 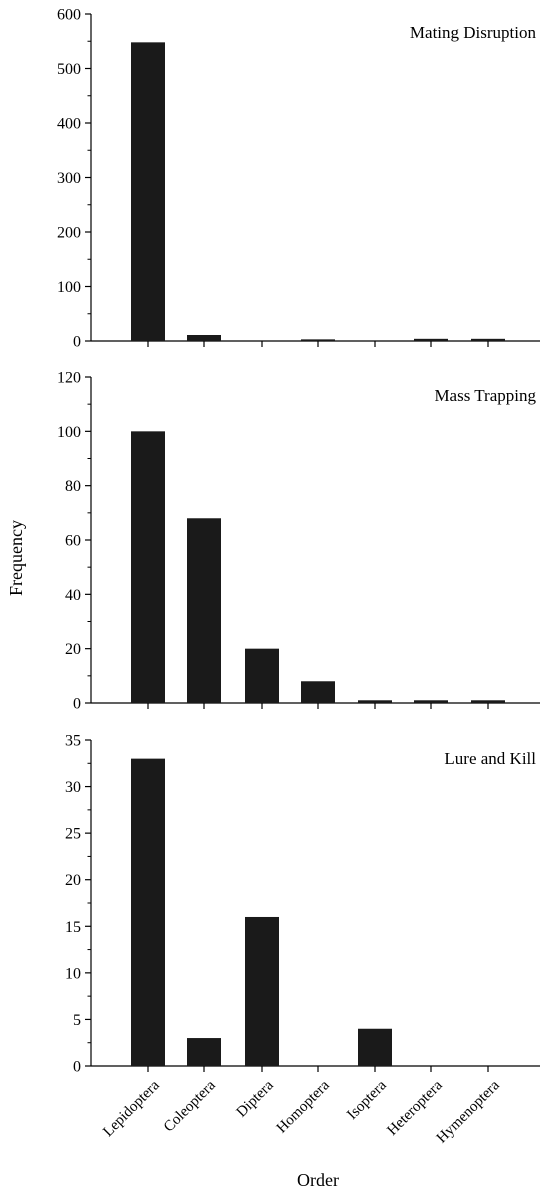 I want to click on x-tick-label: Homoptera, so click(x=303, y=1106).